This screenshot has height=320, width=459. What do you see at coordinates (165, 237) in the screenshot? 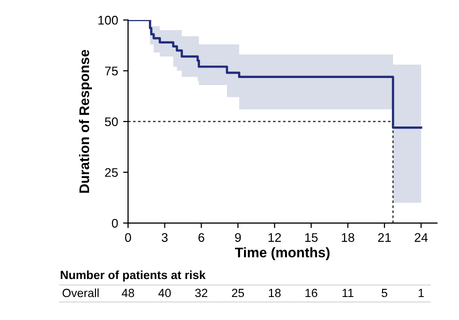
I see `x-tick-label: 3` at bounding box center [165, 237].